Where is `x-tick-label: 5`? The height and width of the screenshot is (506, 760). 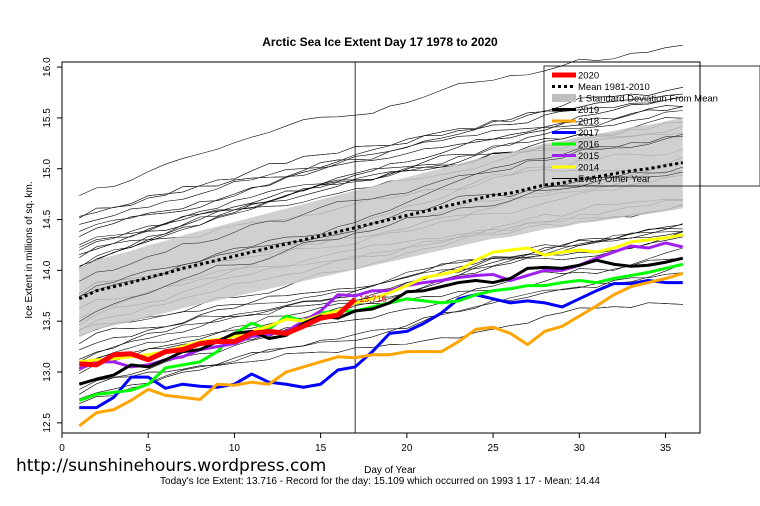 x-tick-label: 5 is located at coordinates (148, 448).